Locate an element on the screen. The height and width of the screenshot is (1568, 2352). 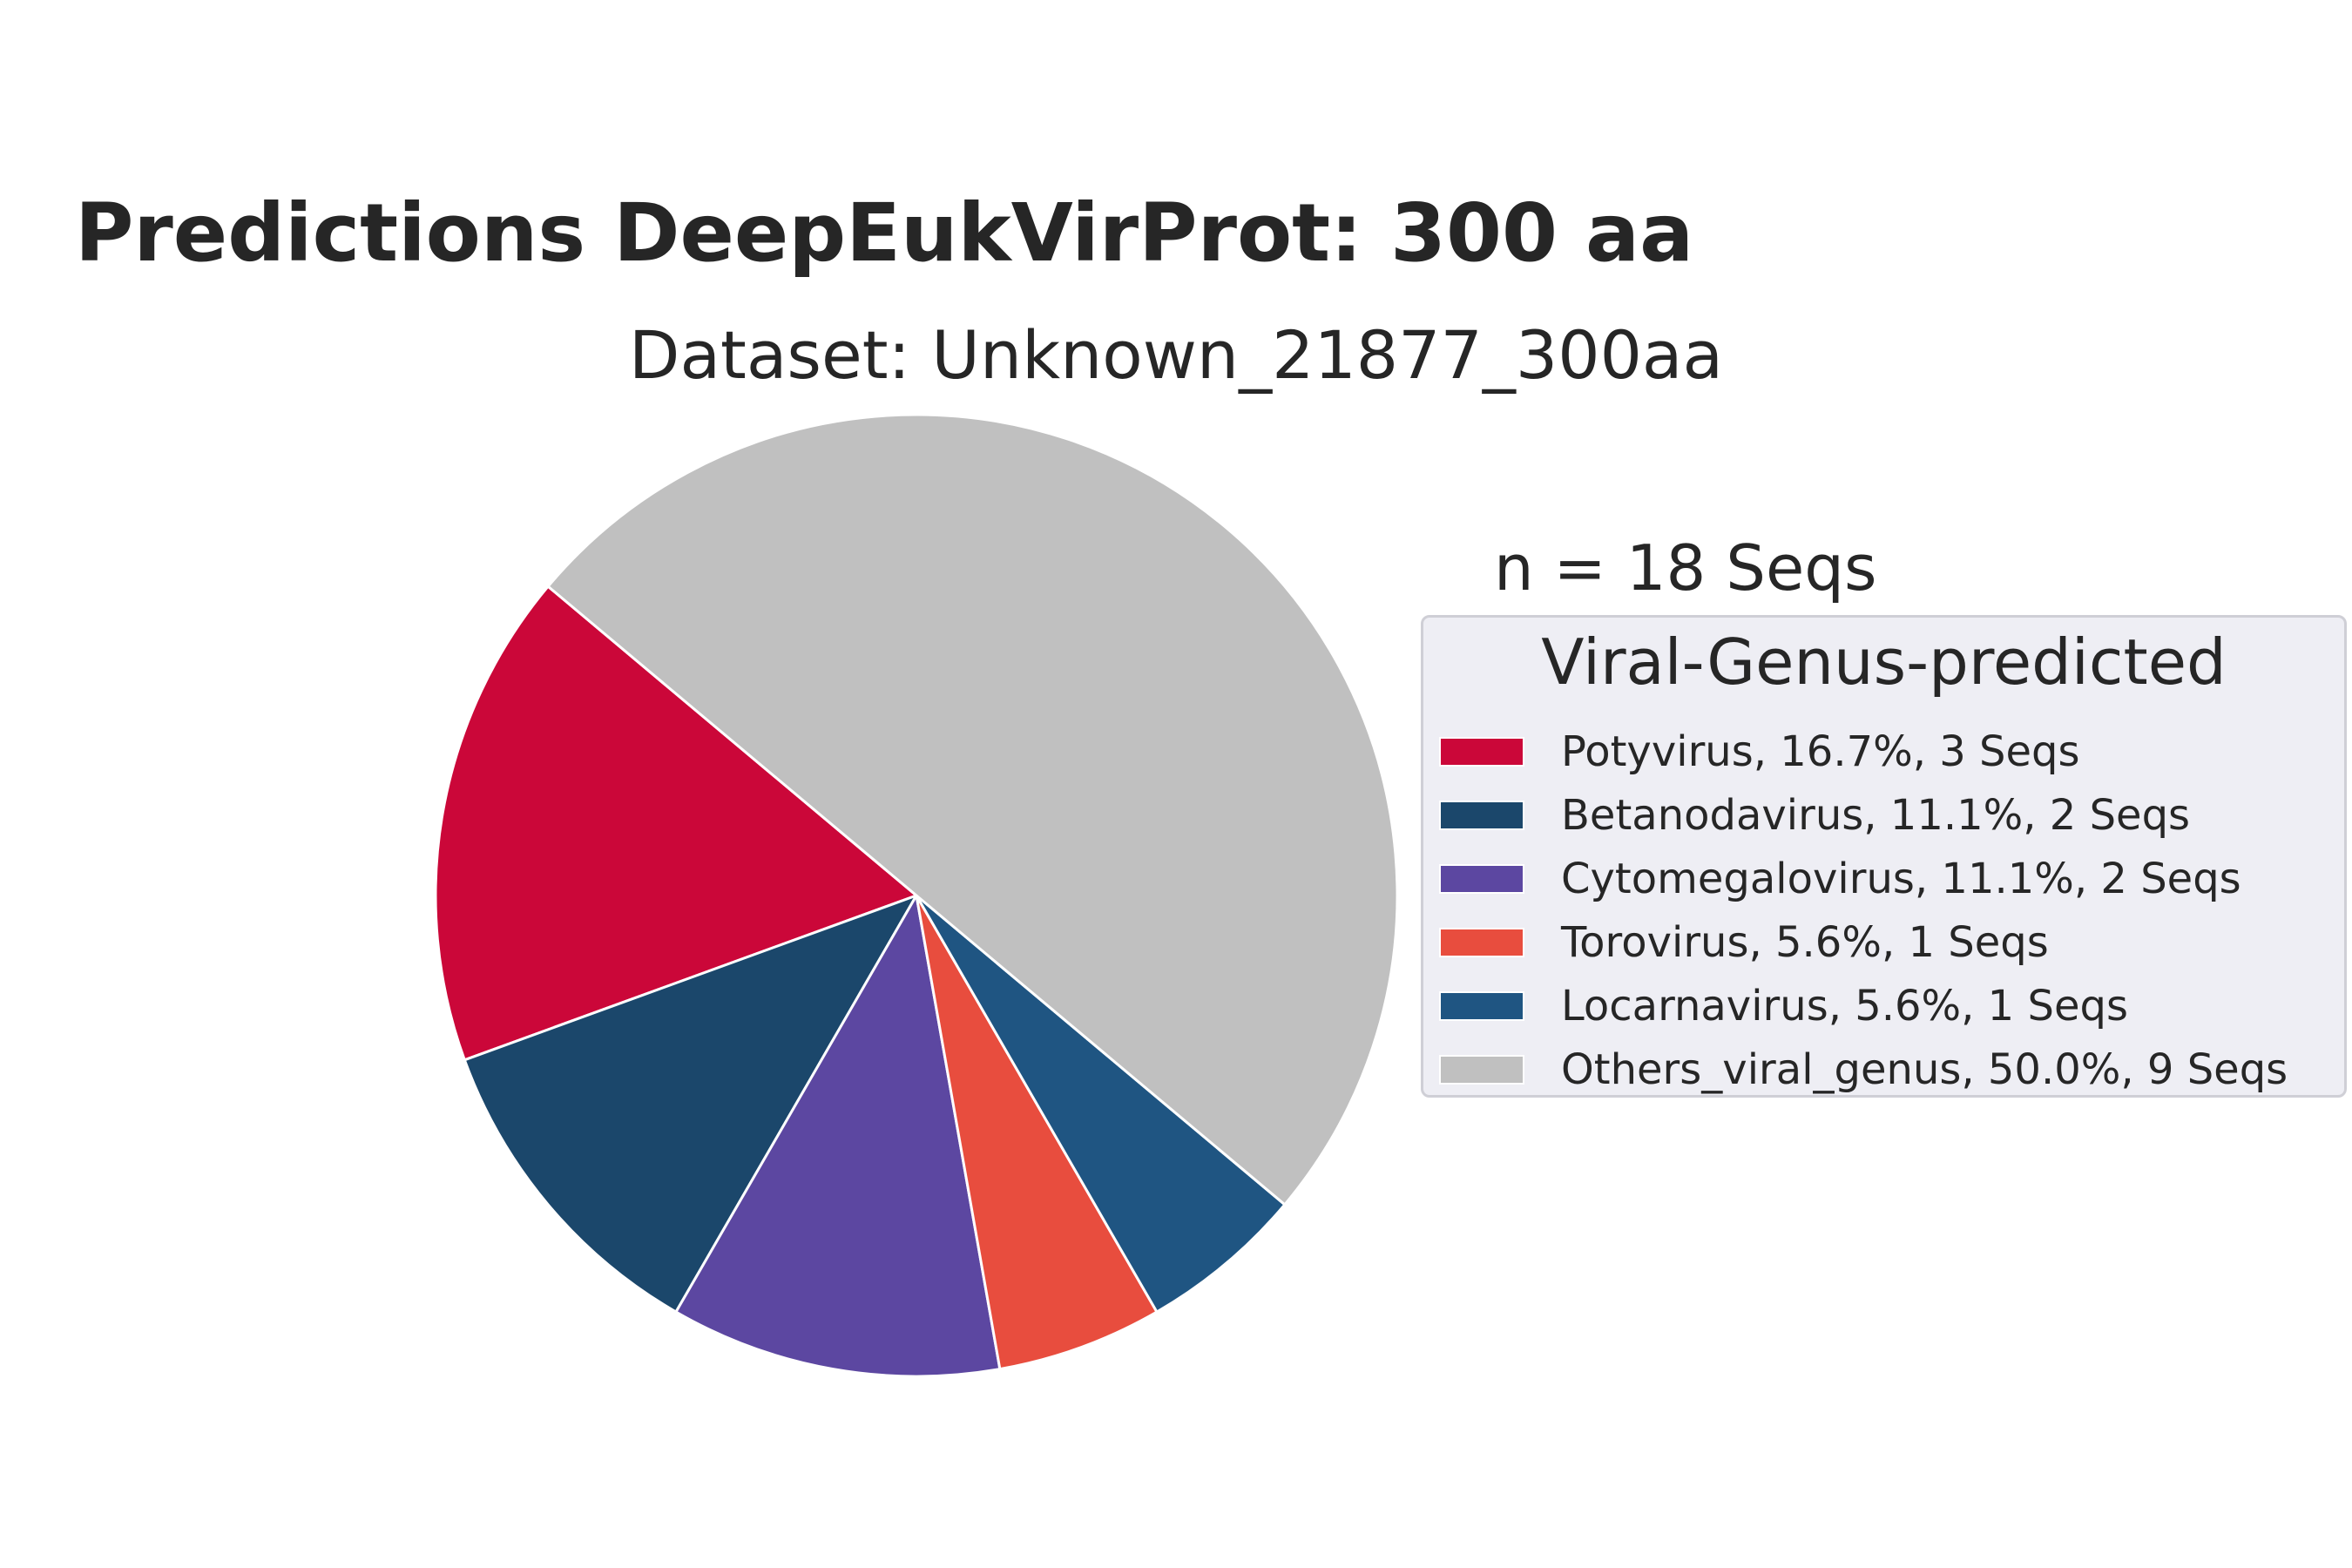
legend-item: Torovirus, 5.6%, 1 Seqs is located at coordinates (1863, 942).